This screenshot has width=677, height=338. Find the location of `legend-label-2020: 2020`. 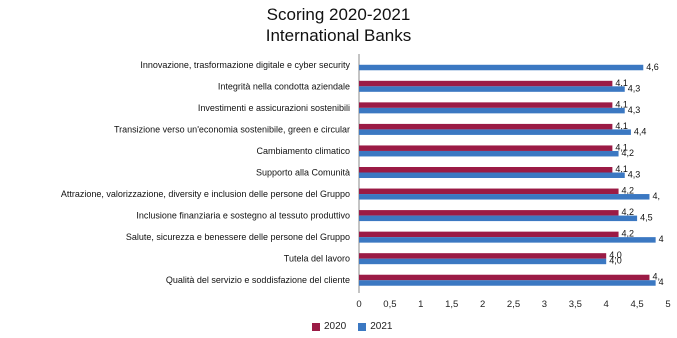

legend-label-2020: 2020 is located at coordinates (335, 326).